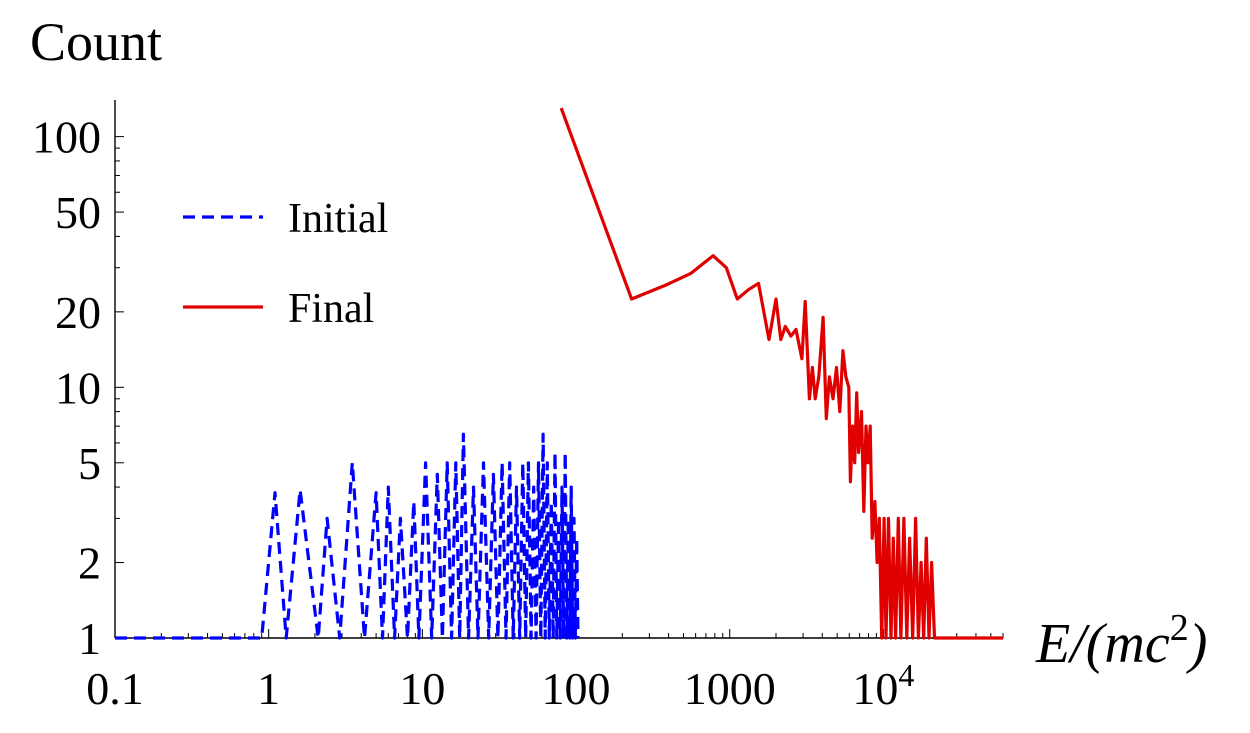 The width and height of the screenshot is (1250, 733). Describe the element at coordinates (78, 312) in the screenshot. I see `y-tick-label: 20` at that location.